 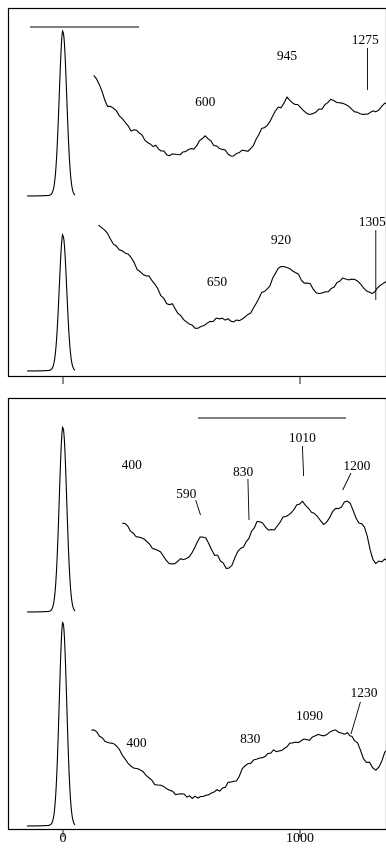 What do you see at coordinates (205, 101) in the screenshot?
I see `peak-label: 600` at bounding box center [205, 101].